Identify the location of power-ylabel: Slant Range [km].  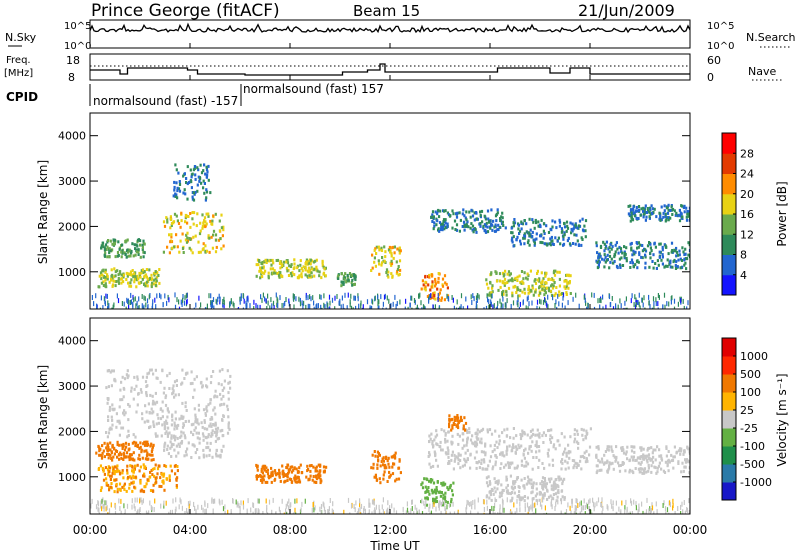
(43, 212).